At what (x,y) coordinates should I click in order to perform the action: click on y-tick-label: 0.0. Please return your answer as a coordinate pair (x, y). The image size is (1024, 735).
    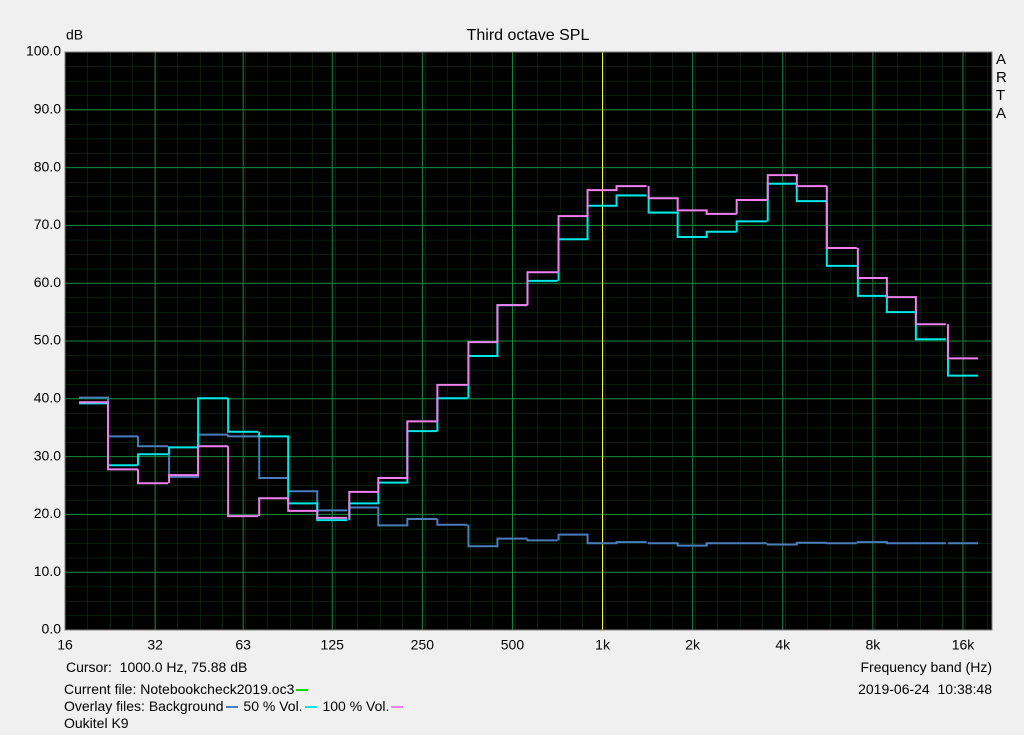
    Looking at the image, I should click on (52, 629).